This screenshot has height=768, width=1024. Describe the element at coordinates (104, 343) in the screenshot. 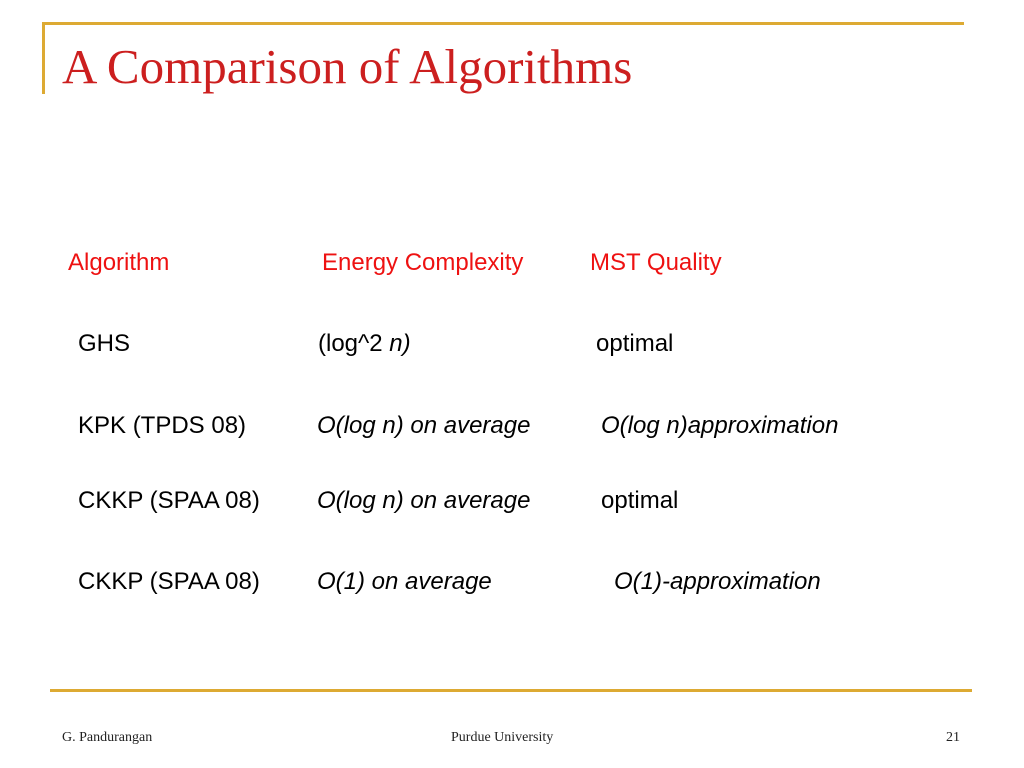

I see `cell-algorithm: GHS` at that location.